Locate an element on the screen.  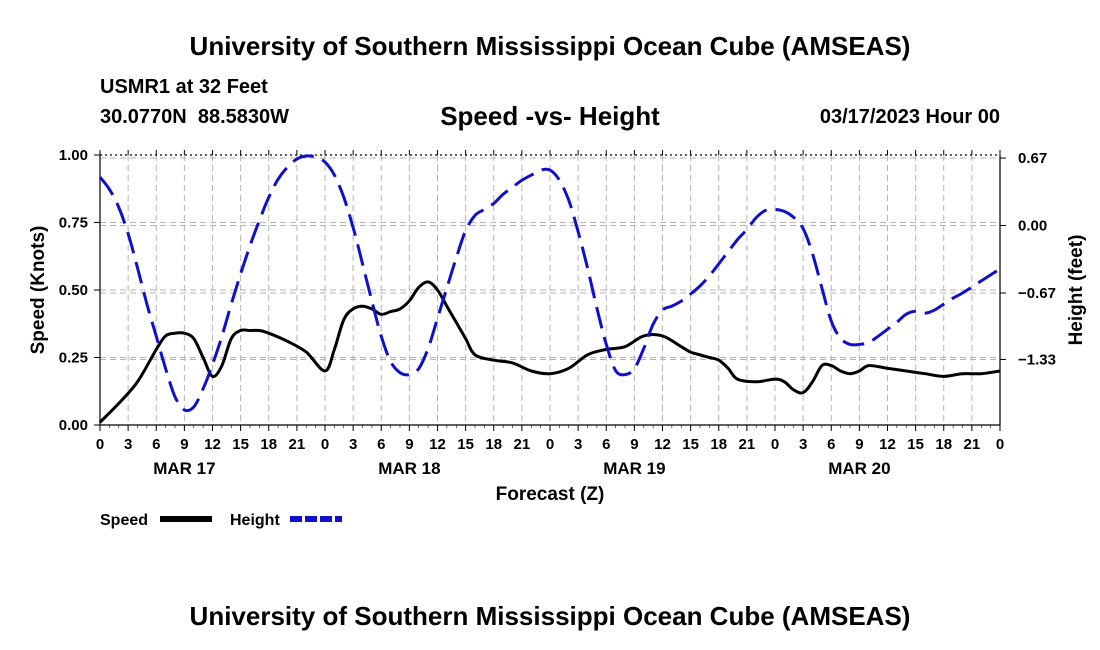
coordinates-label: 30.0770N 88.5830W is located at coordinates (195, 117).